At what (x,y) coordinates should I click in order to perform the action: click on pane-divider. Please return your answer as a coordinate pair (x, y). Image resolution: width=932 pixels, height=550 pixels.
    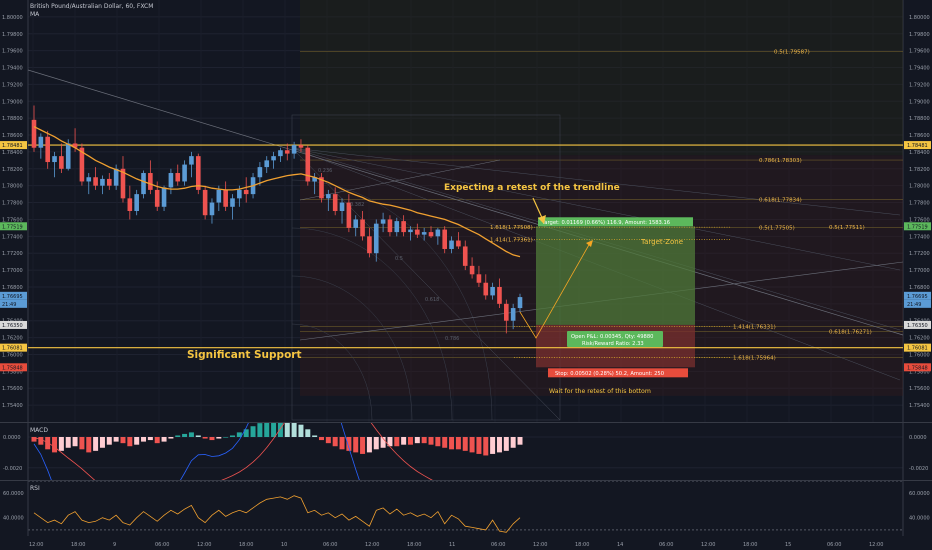
    Looking at the image, I should click on (466, 422).